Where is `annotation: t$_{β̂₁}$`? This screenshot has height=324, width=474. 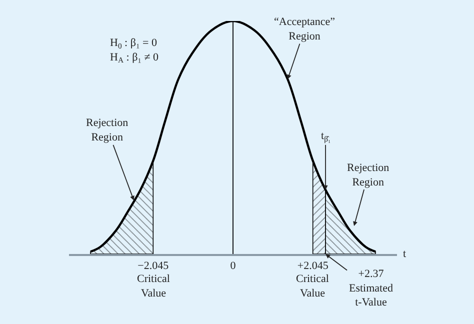
annotation: t$_{β̂₁}$ is located at coordinates (326, 137).